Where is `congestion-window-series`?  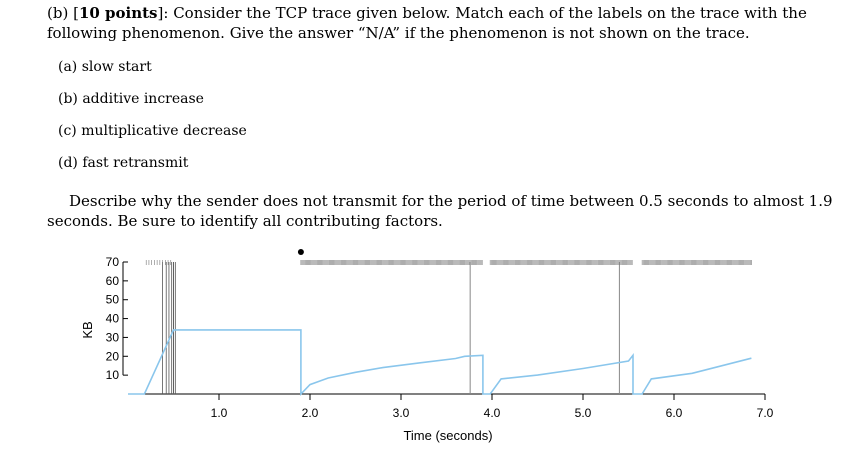
congestion-window-series is located at coordinates (440, 362).